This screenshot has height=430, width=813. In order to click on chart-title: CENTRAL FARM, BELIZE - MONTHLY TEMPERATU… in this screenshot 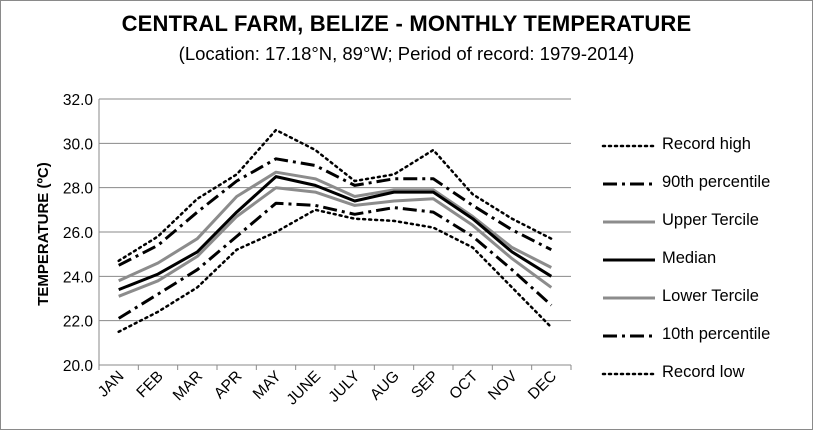, I will do `click(406, 23)`.